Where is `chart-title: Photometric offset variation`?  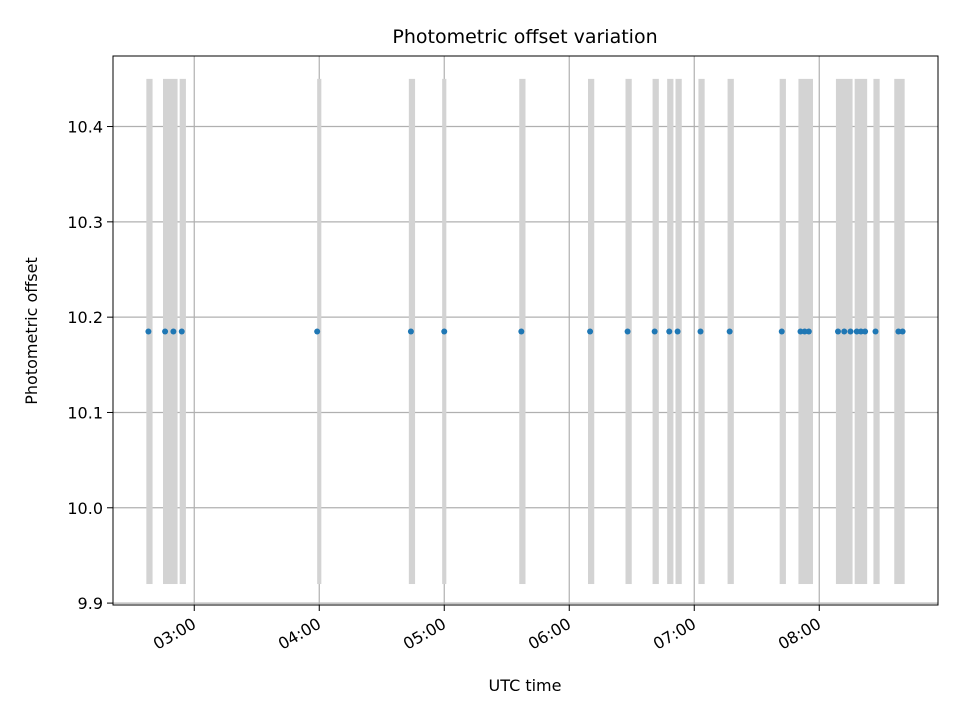
chart-title: Photometric offset variation is located at coordinates (524, 37).